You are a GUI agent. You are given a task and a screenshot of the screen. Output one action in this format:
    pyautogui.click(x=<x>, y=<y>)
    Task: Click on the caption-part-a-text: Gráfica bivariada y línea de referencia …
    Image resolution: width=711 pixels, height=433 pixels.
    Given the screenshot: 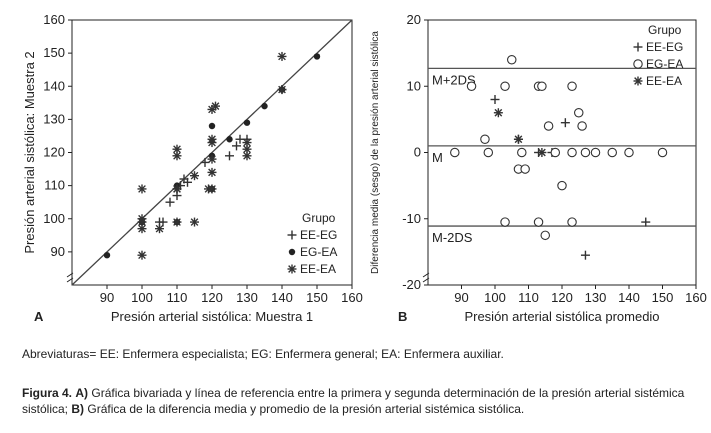 What is the action you would take?
    pyautogui.click(x=353, y=401)
    